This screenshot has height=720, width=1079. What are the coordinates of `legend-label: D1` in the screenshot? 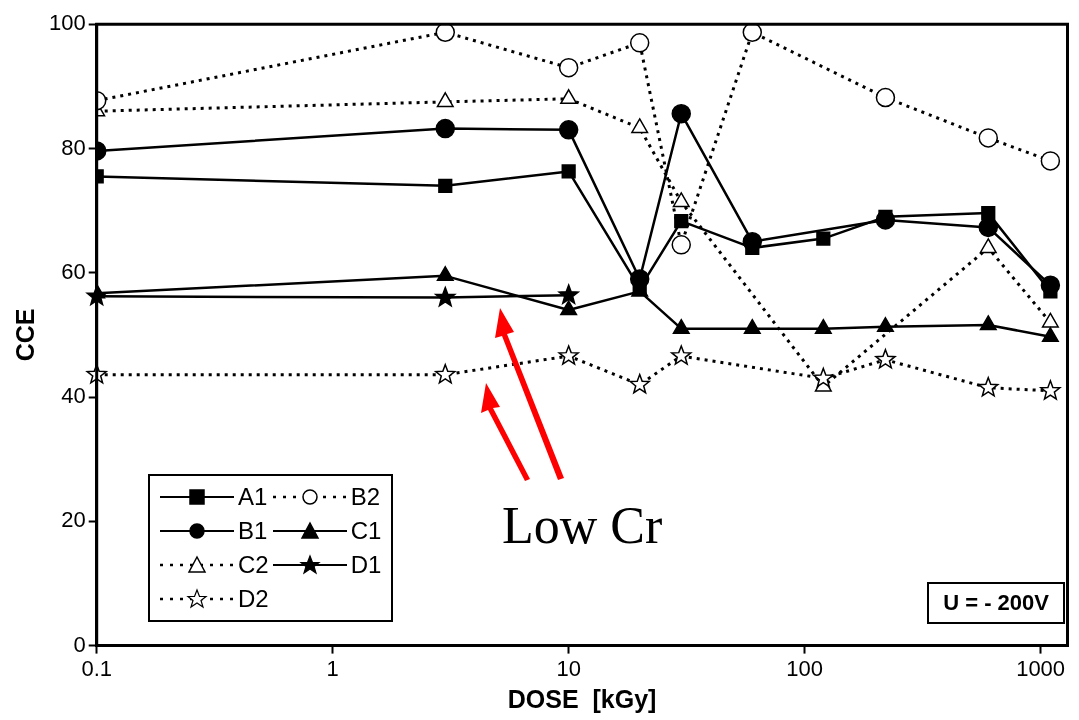 It's located at (366, 565).